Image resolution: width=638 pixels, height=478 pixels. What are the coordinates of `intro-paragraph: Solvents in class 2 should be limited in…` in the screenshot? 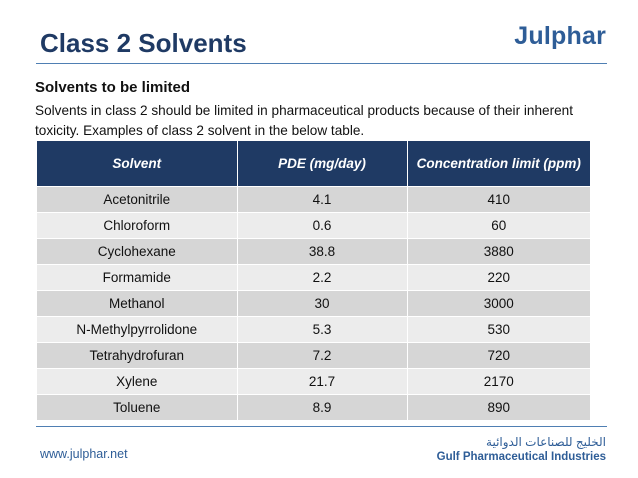 It's located at (304, 120).